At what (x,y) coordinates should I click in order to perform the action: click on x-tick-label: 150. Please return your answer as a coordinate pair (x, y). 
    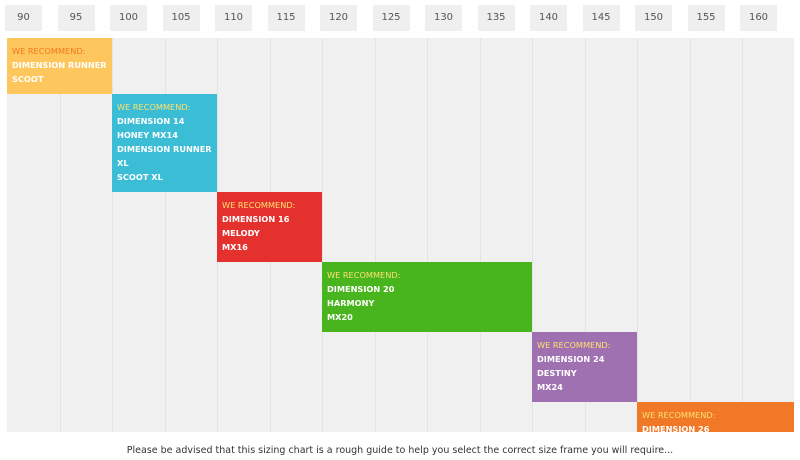
    Looking at the image, I should click on (653, 18).